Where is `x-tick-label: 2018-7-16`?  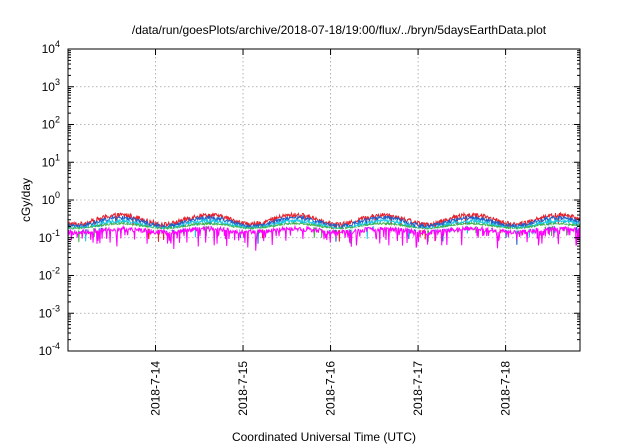
x-tick-label: 2018-7-16 is located at coordinates (331, 388).